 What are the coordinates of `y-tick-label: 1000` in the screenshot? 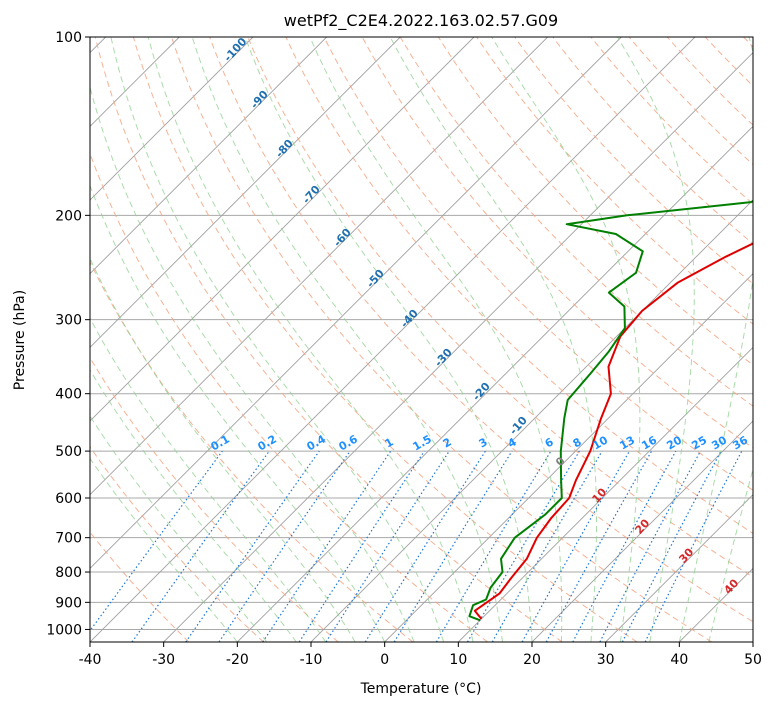 It's located at (64, 630).